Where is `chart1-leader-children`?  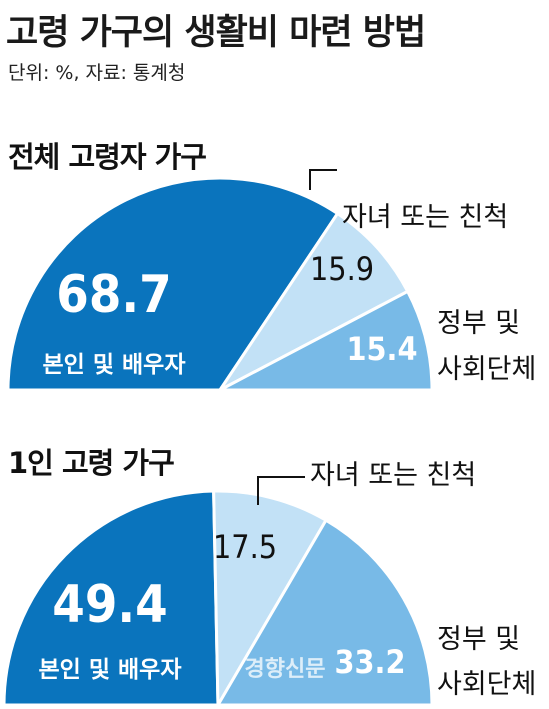
chart1-leader-children is located at coordinates (323, 179).